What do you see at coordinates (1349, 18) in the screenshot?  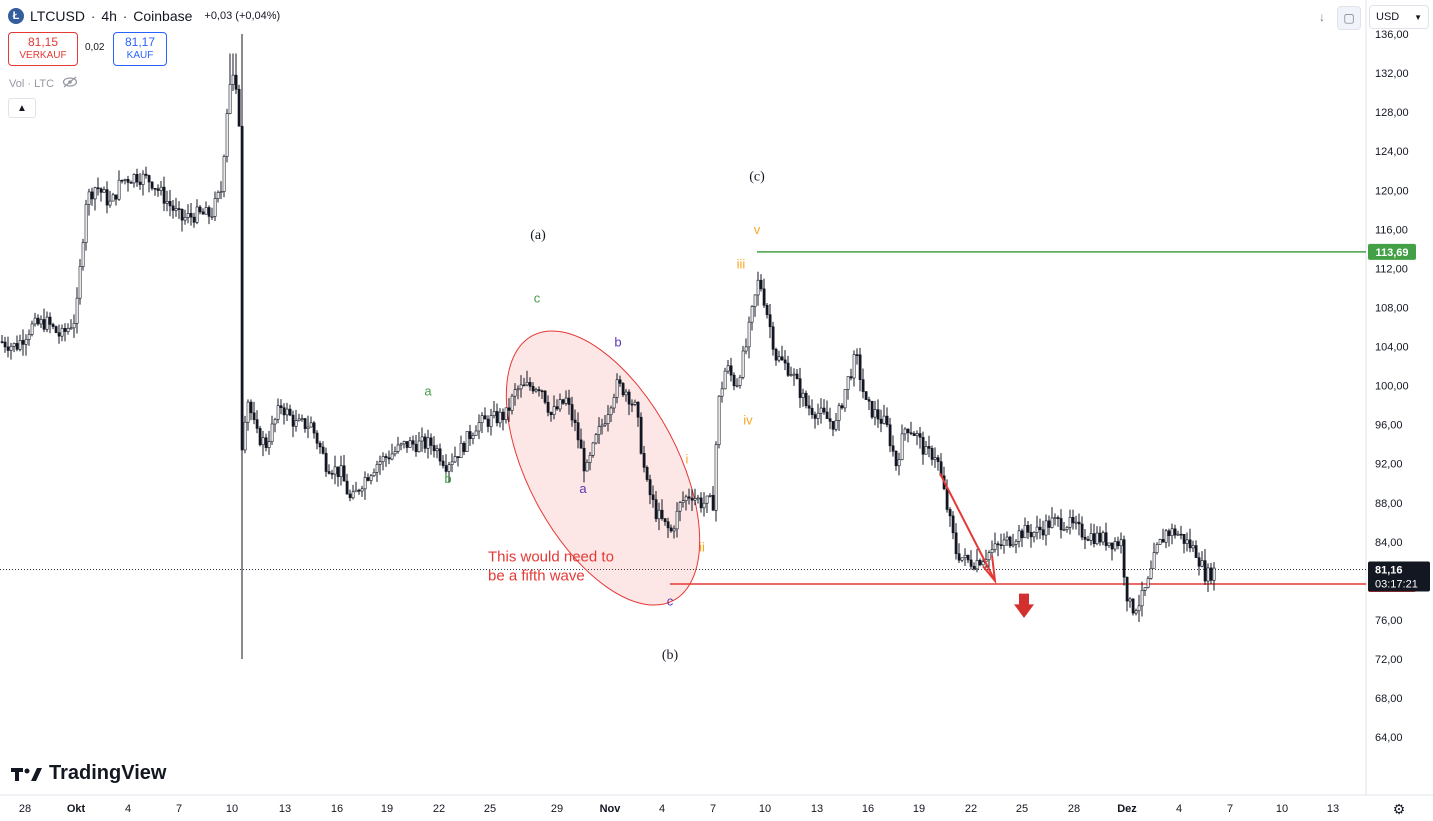 I see `maximize-button: ▢` at bounding box center [1349, 18].